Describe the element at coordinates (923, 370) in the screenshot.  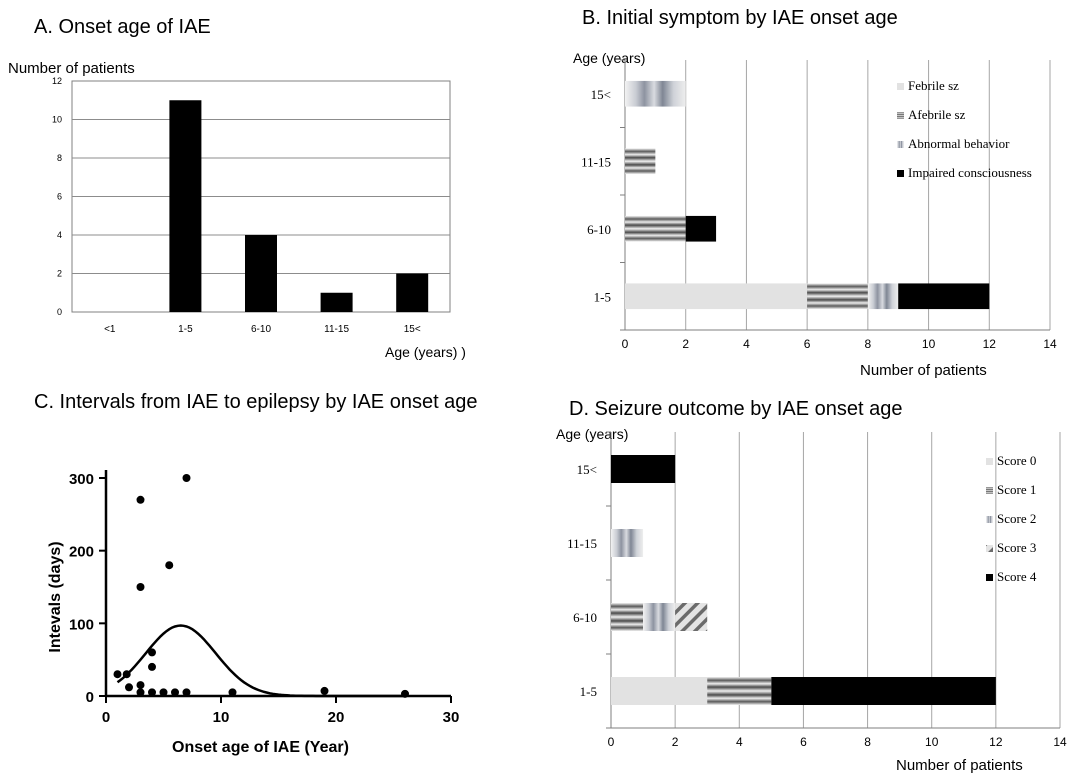
I see `panel-b-x-axis-label: Number of patients` at that location.